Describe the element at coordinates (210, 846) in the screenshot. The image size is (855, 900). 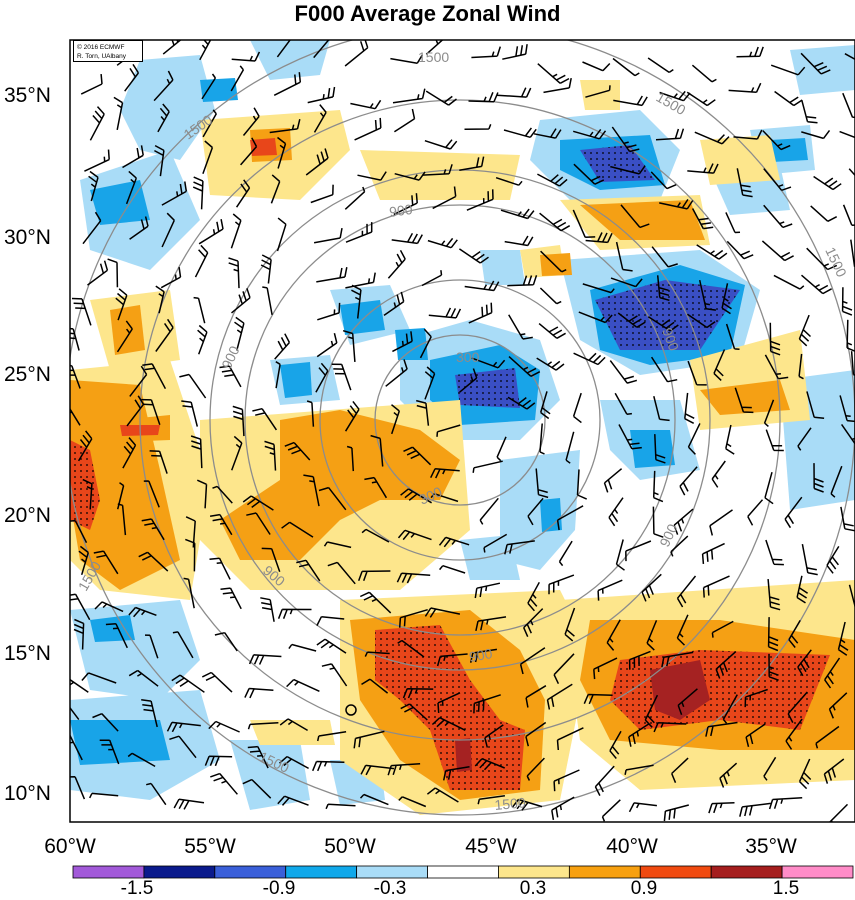
I see `lon-label-55w: 55°W` at that location.